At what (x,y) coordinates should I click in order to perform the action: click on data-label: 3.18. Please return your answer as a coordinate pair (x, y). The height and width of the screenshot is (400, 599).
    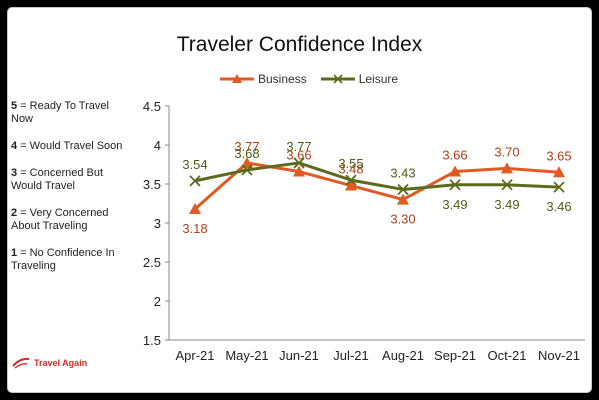
    Looking at the image, I should click on (194, 228).